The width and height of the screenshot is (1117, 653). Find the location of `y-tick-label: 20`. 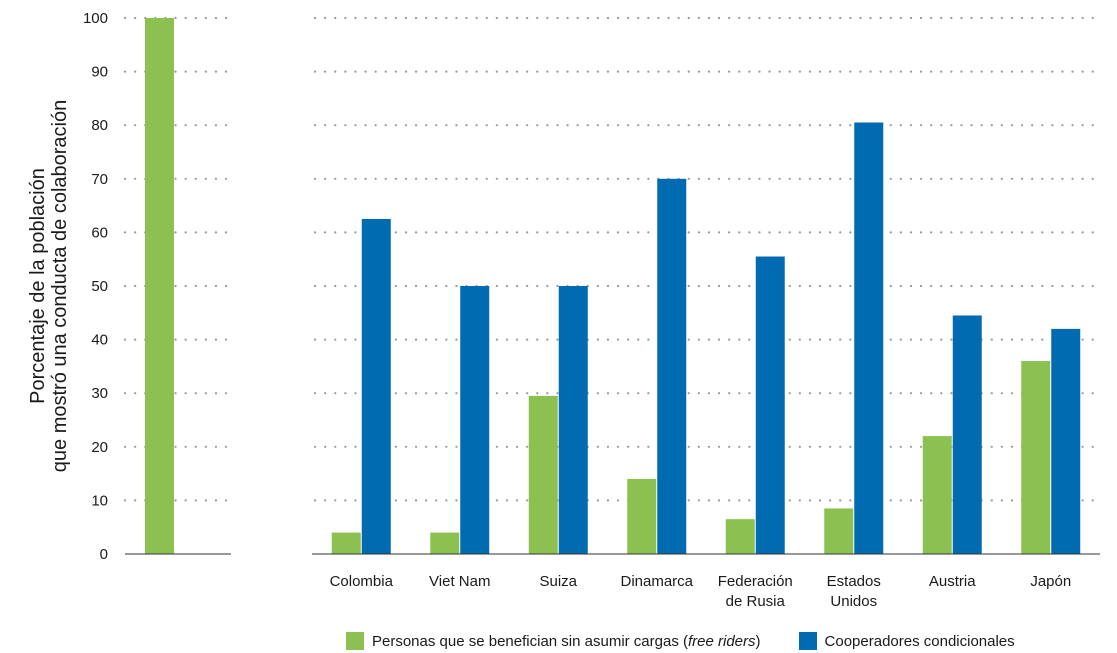

y-tick-label: 20 is located at coordinates (99, 447).